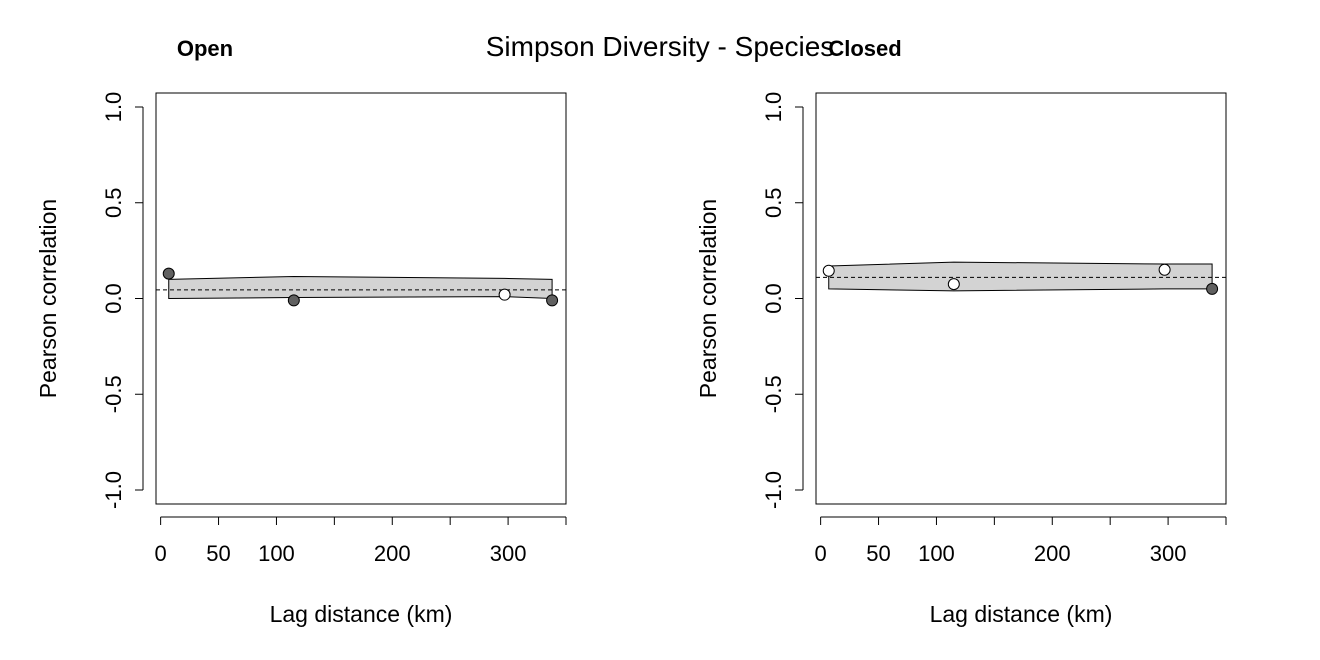  I want to click on panel-title: Open, so click(205, 48).